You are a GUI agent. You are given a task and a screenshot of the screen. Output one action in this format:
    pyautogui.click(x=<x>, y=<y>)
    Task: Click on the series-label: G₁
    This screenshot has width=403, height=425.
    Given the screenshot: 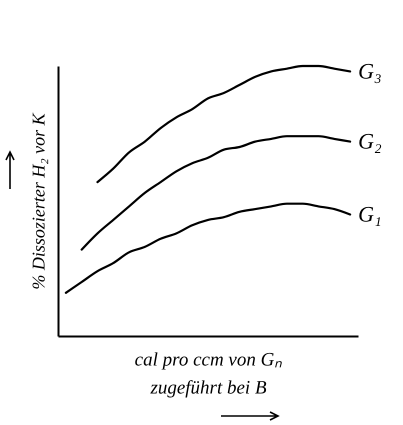 What is the action you would take?
    pyautogui.click(x=370, y=214)
    